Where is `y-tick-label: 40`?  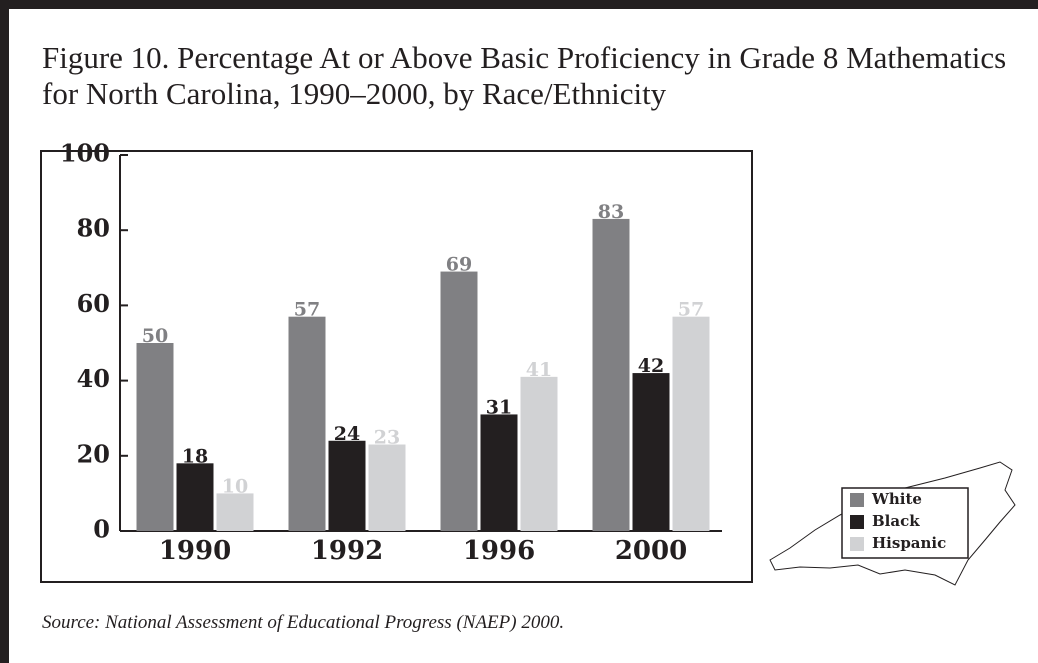 y-tick-label: 40 is located at coordinates (93, 378).